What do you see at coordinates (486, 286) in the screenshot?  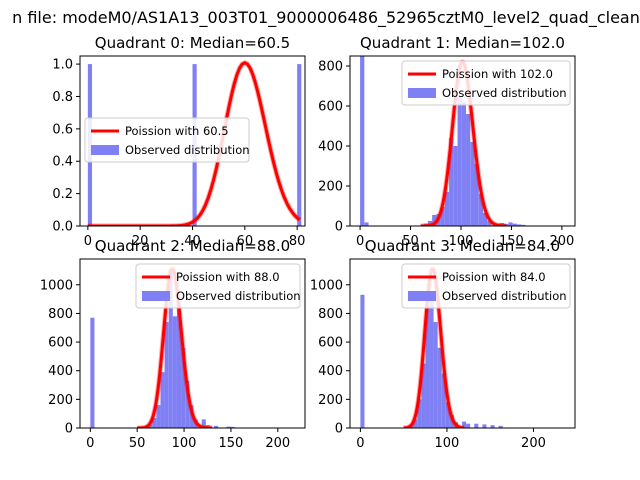 I see `legend: Poission with 84.0 Observed distribution` at bounding box center [486, 286].